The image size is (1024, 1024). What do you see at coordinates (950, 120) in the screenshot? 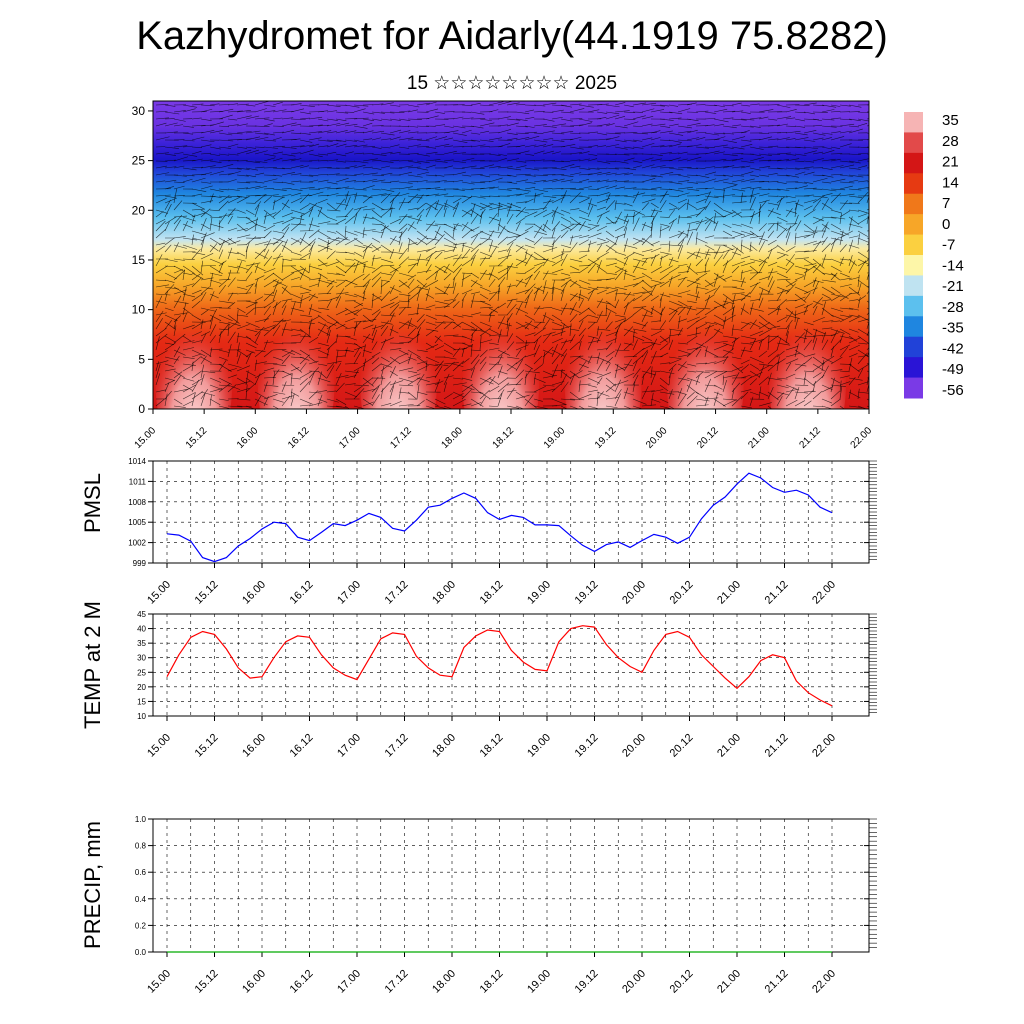
I see `colorbar-label: 35` at bounding box center [950, 120].